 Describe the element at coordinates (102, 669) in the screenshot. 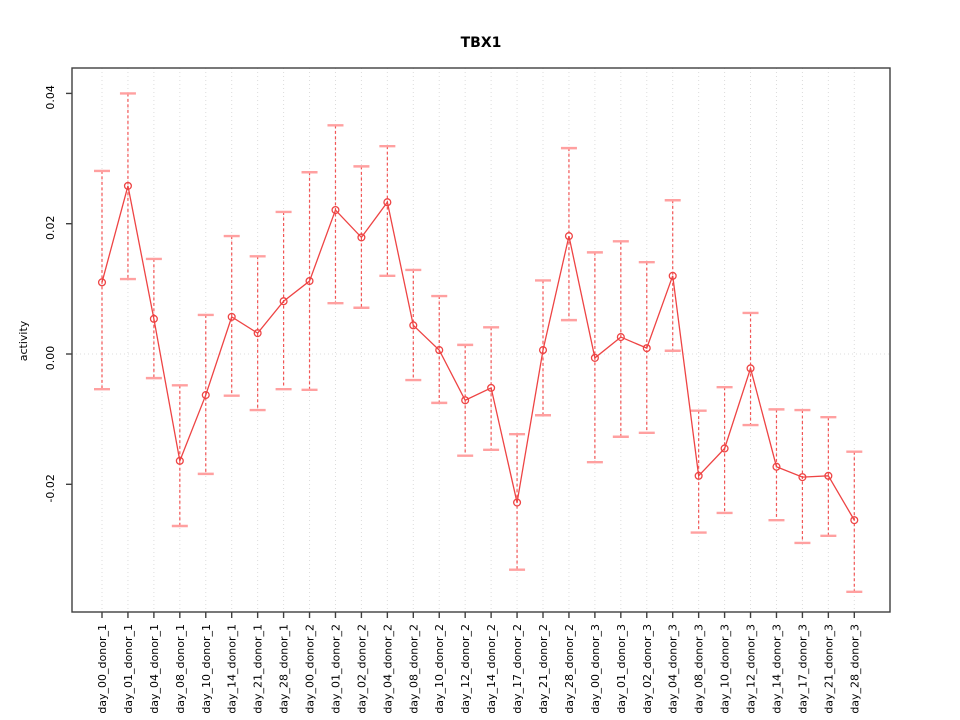

I see `x-tick-label: day_00_donor_1` at that location.